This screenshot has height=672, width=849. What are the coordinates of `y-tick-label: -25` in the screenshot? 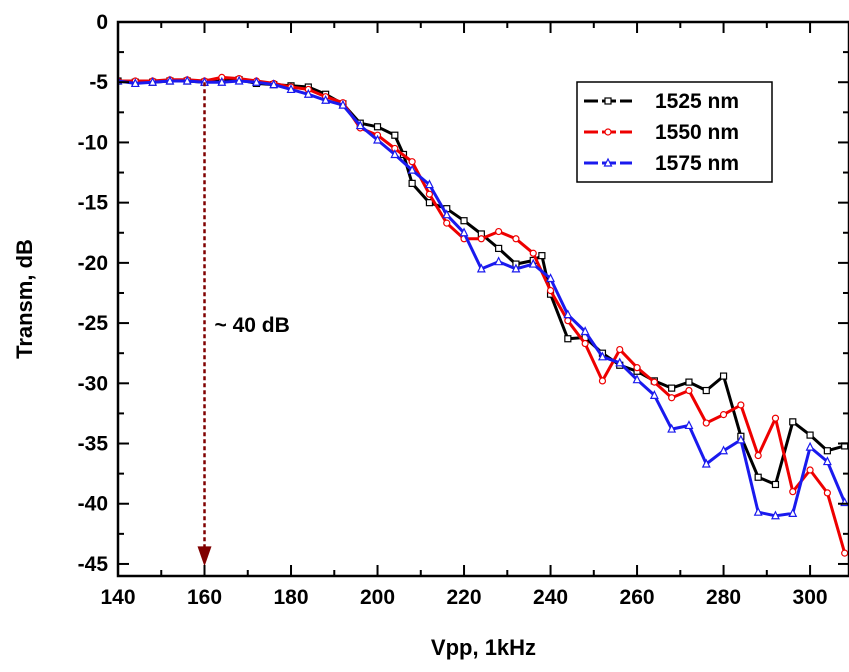 It's located at (93, 323).